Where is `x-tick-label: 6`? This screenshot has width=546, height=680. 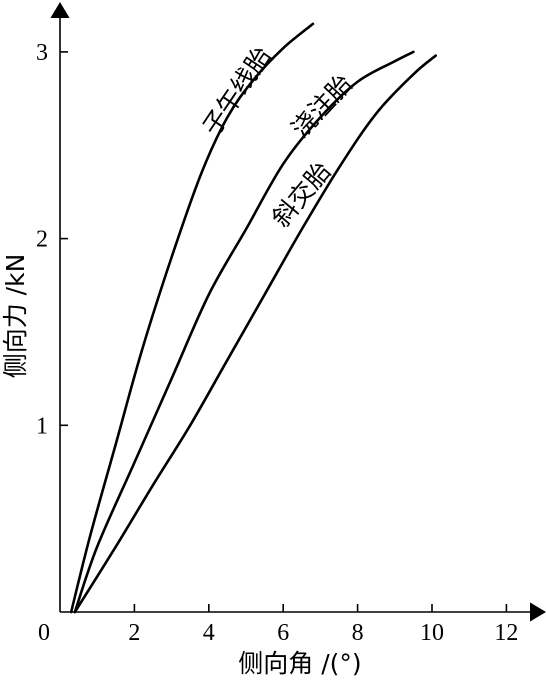 x-tick-label: 6 is located at coordinates (283, 633).